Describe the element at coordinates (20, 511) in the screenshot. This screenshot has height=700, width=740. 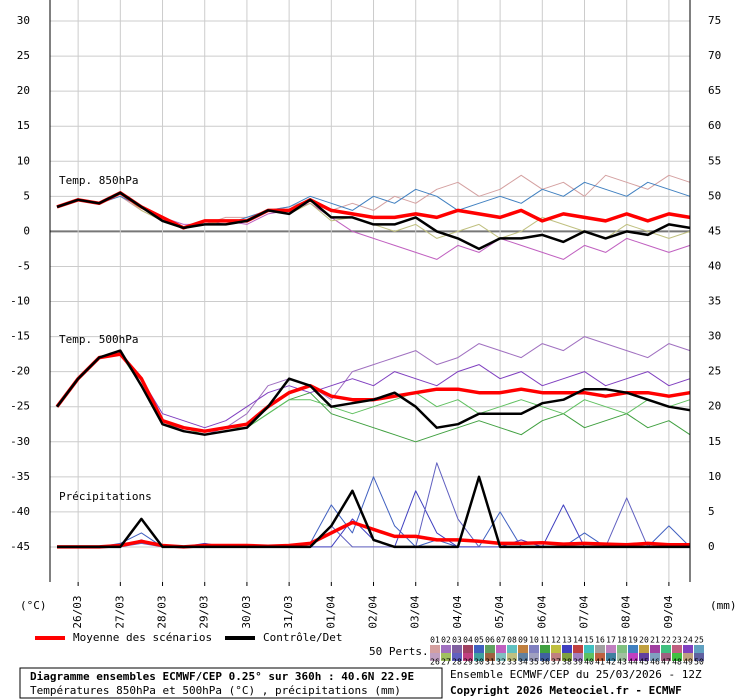
I see `y-tick-label: -40` at that location.